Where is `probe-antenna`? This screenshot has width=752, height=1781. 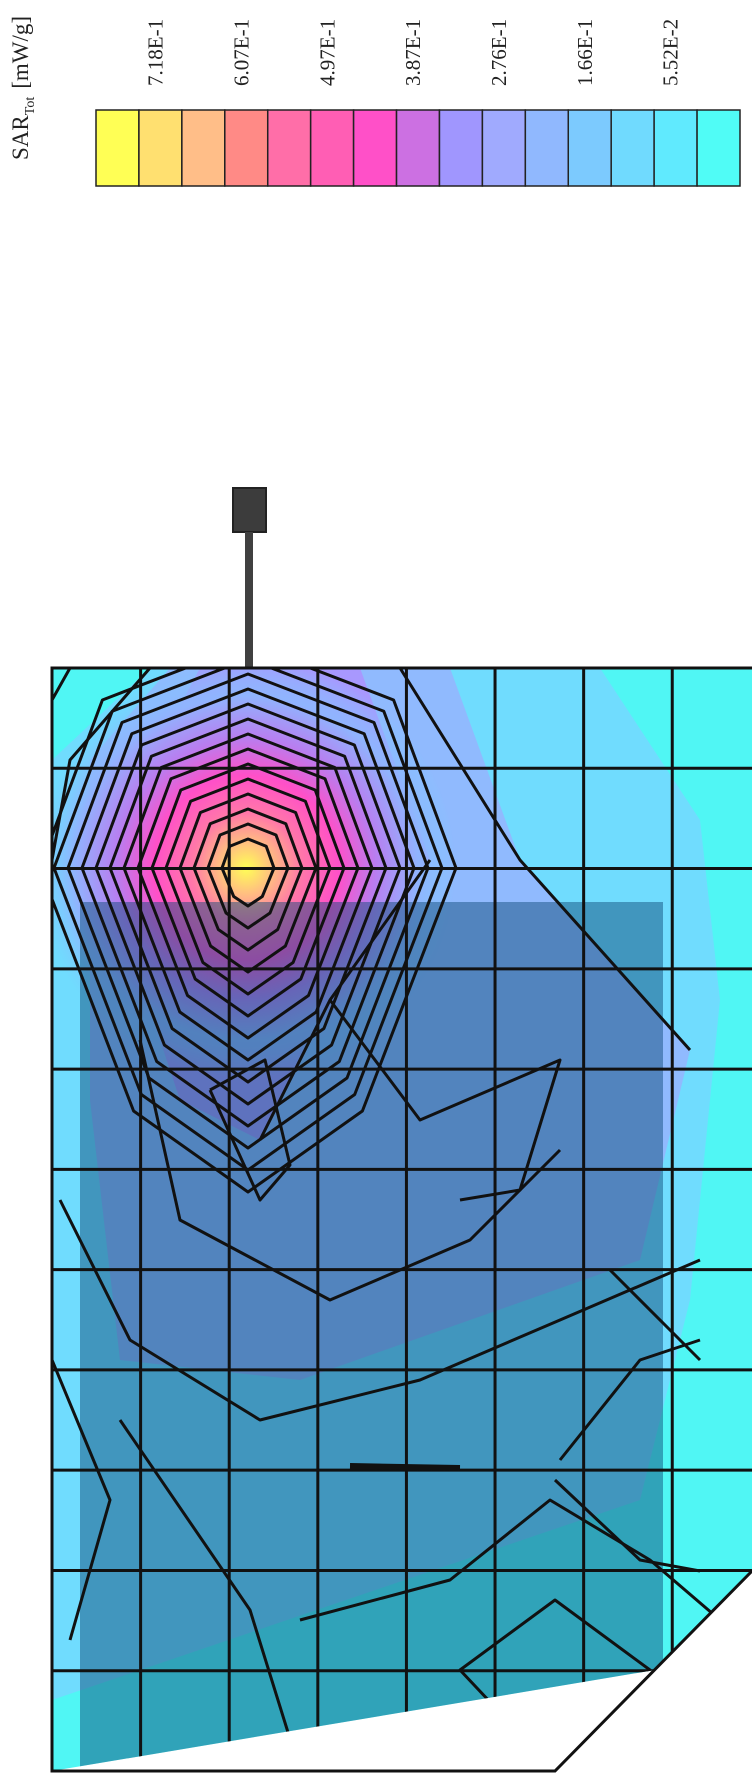 probe-antenna is located at coordinates (249, 577).